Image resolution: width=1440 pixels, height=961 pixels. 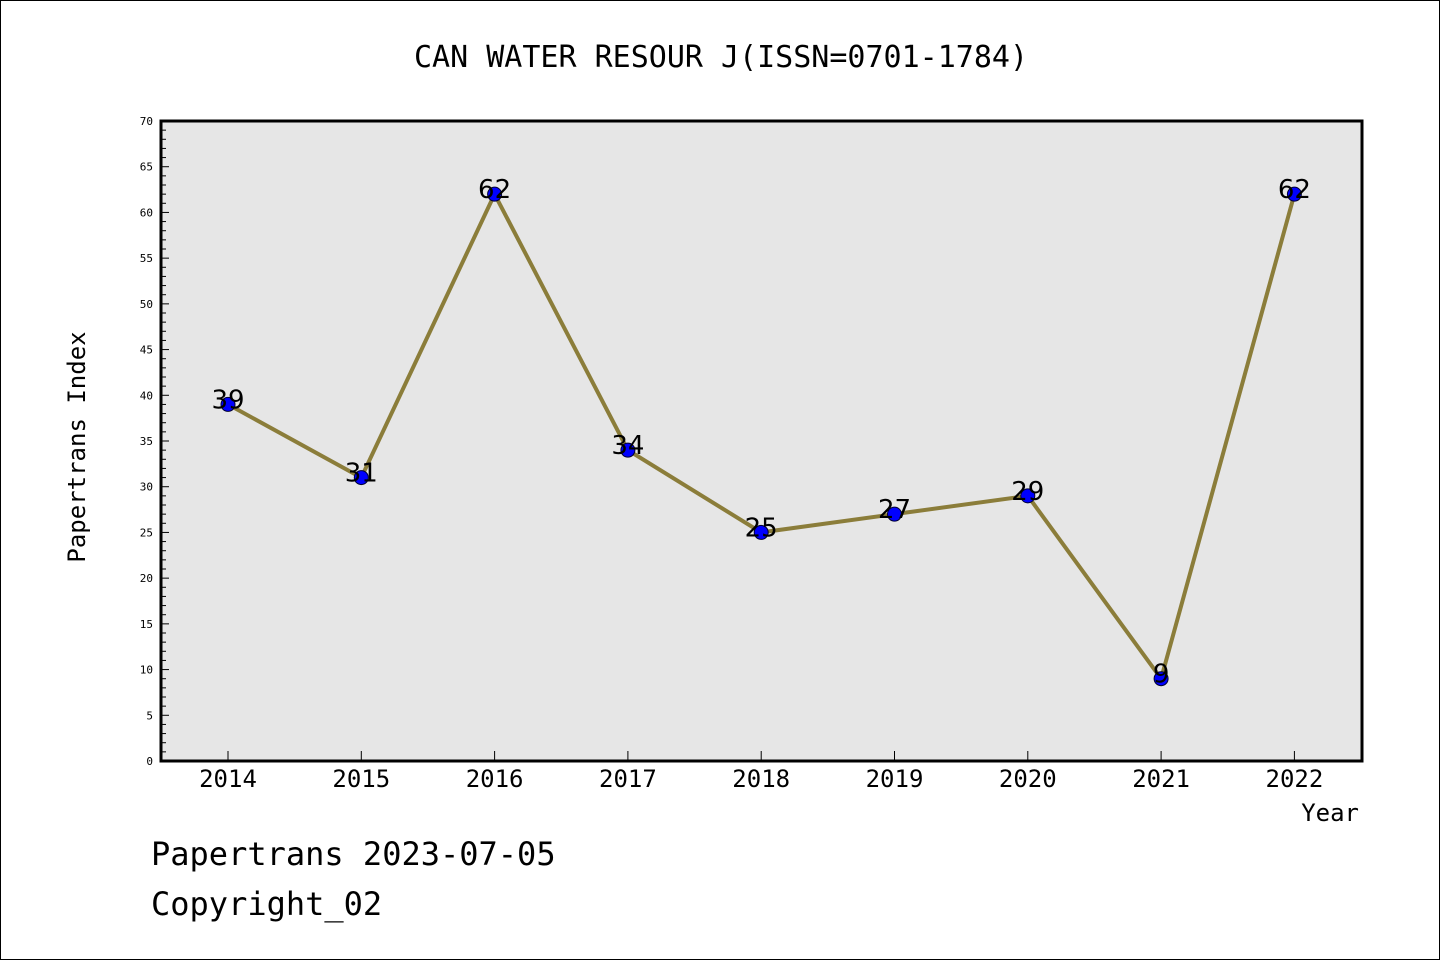 I want to click on x-tick-label: 2019, so click(x=895, y=779).